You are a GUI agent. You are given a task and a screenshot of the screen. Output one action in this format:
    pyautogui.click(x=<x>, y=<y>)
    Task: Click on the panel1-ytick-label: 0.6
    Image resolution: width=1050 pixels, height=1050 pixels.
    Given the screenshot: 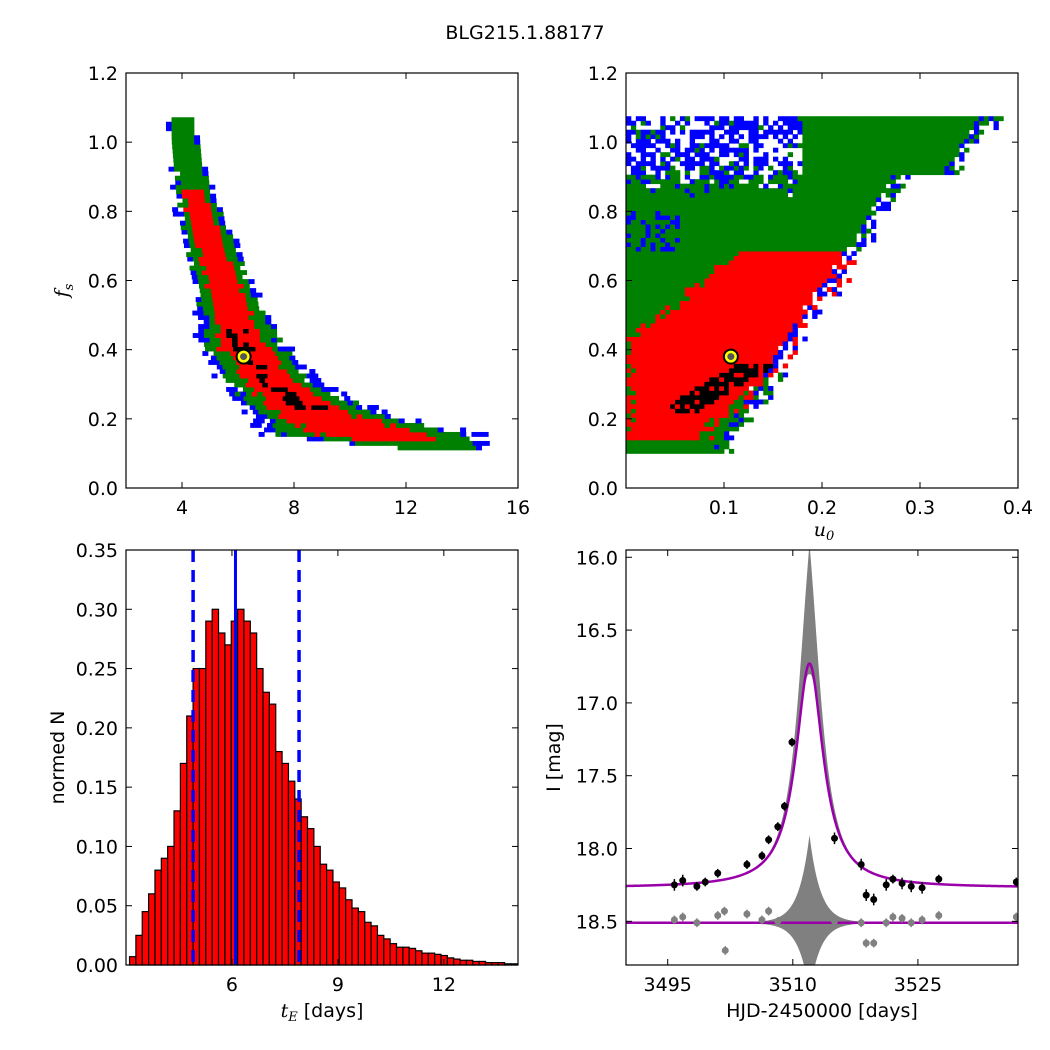 What is the action you would take?
    pyautogui.click(x=103, y=282)
    